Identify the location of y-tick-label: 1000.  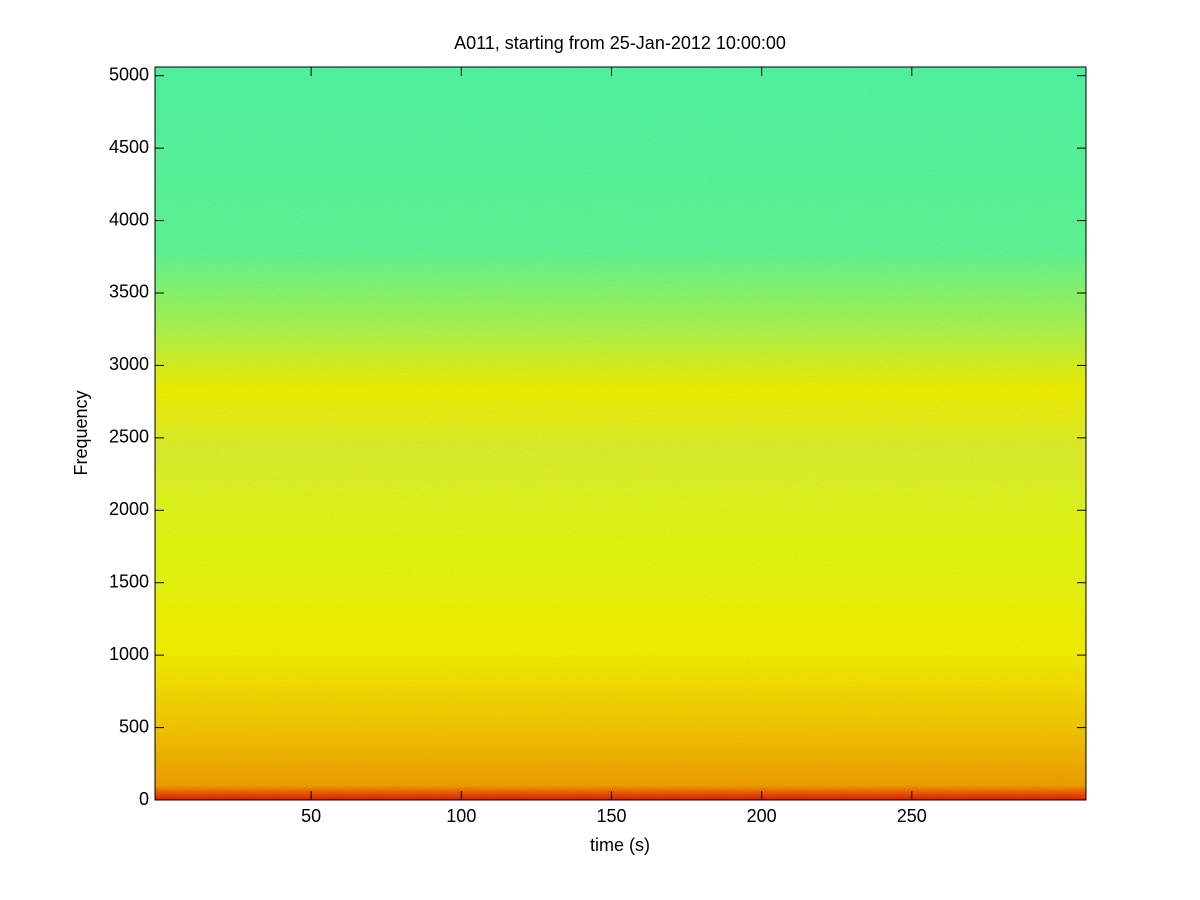
(129, 654).